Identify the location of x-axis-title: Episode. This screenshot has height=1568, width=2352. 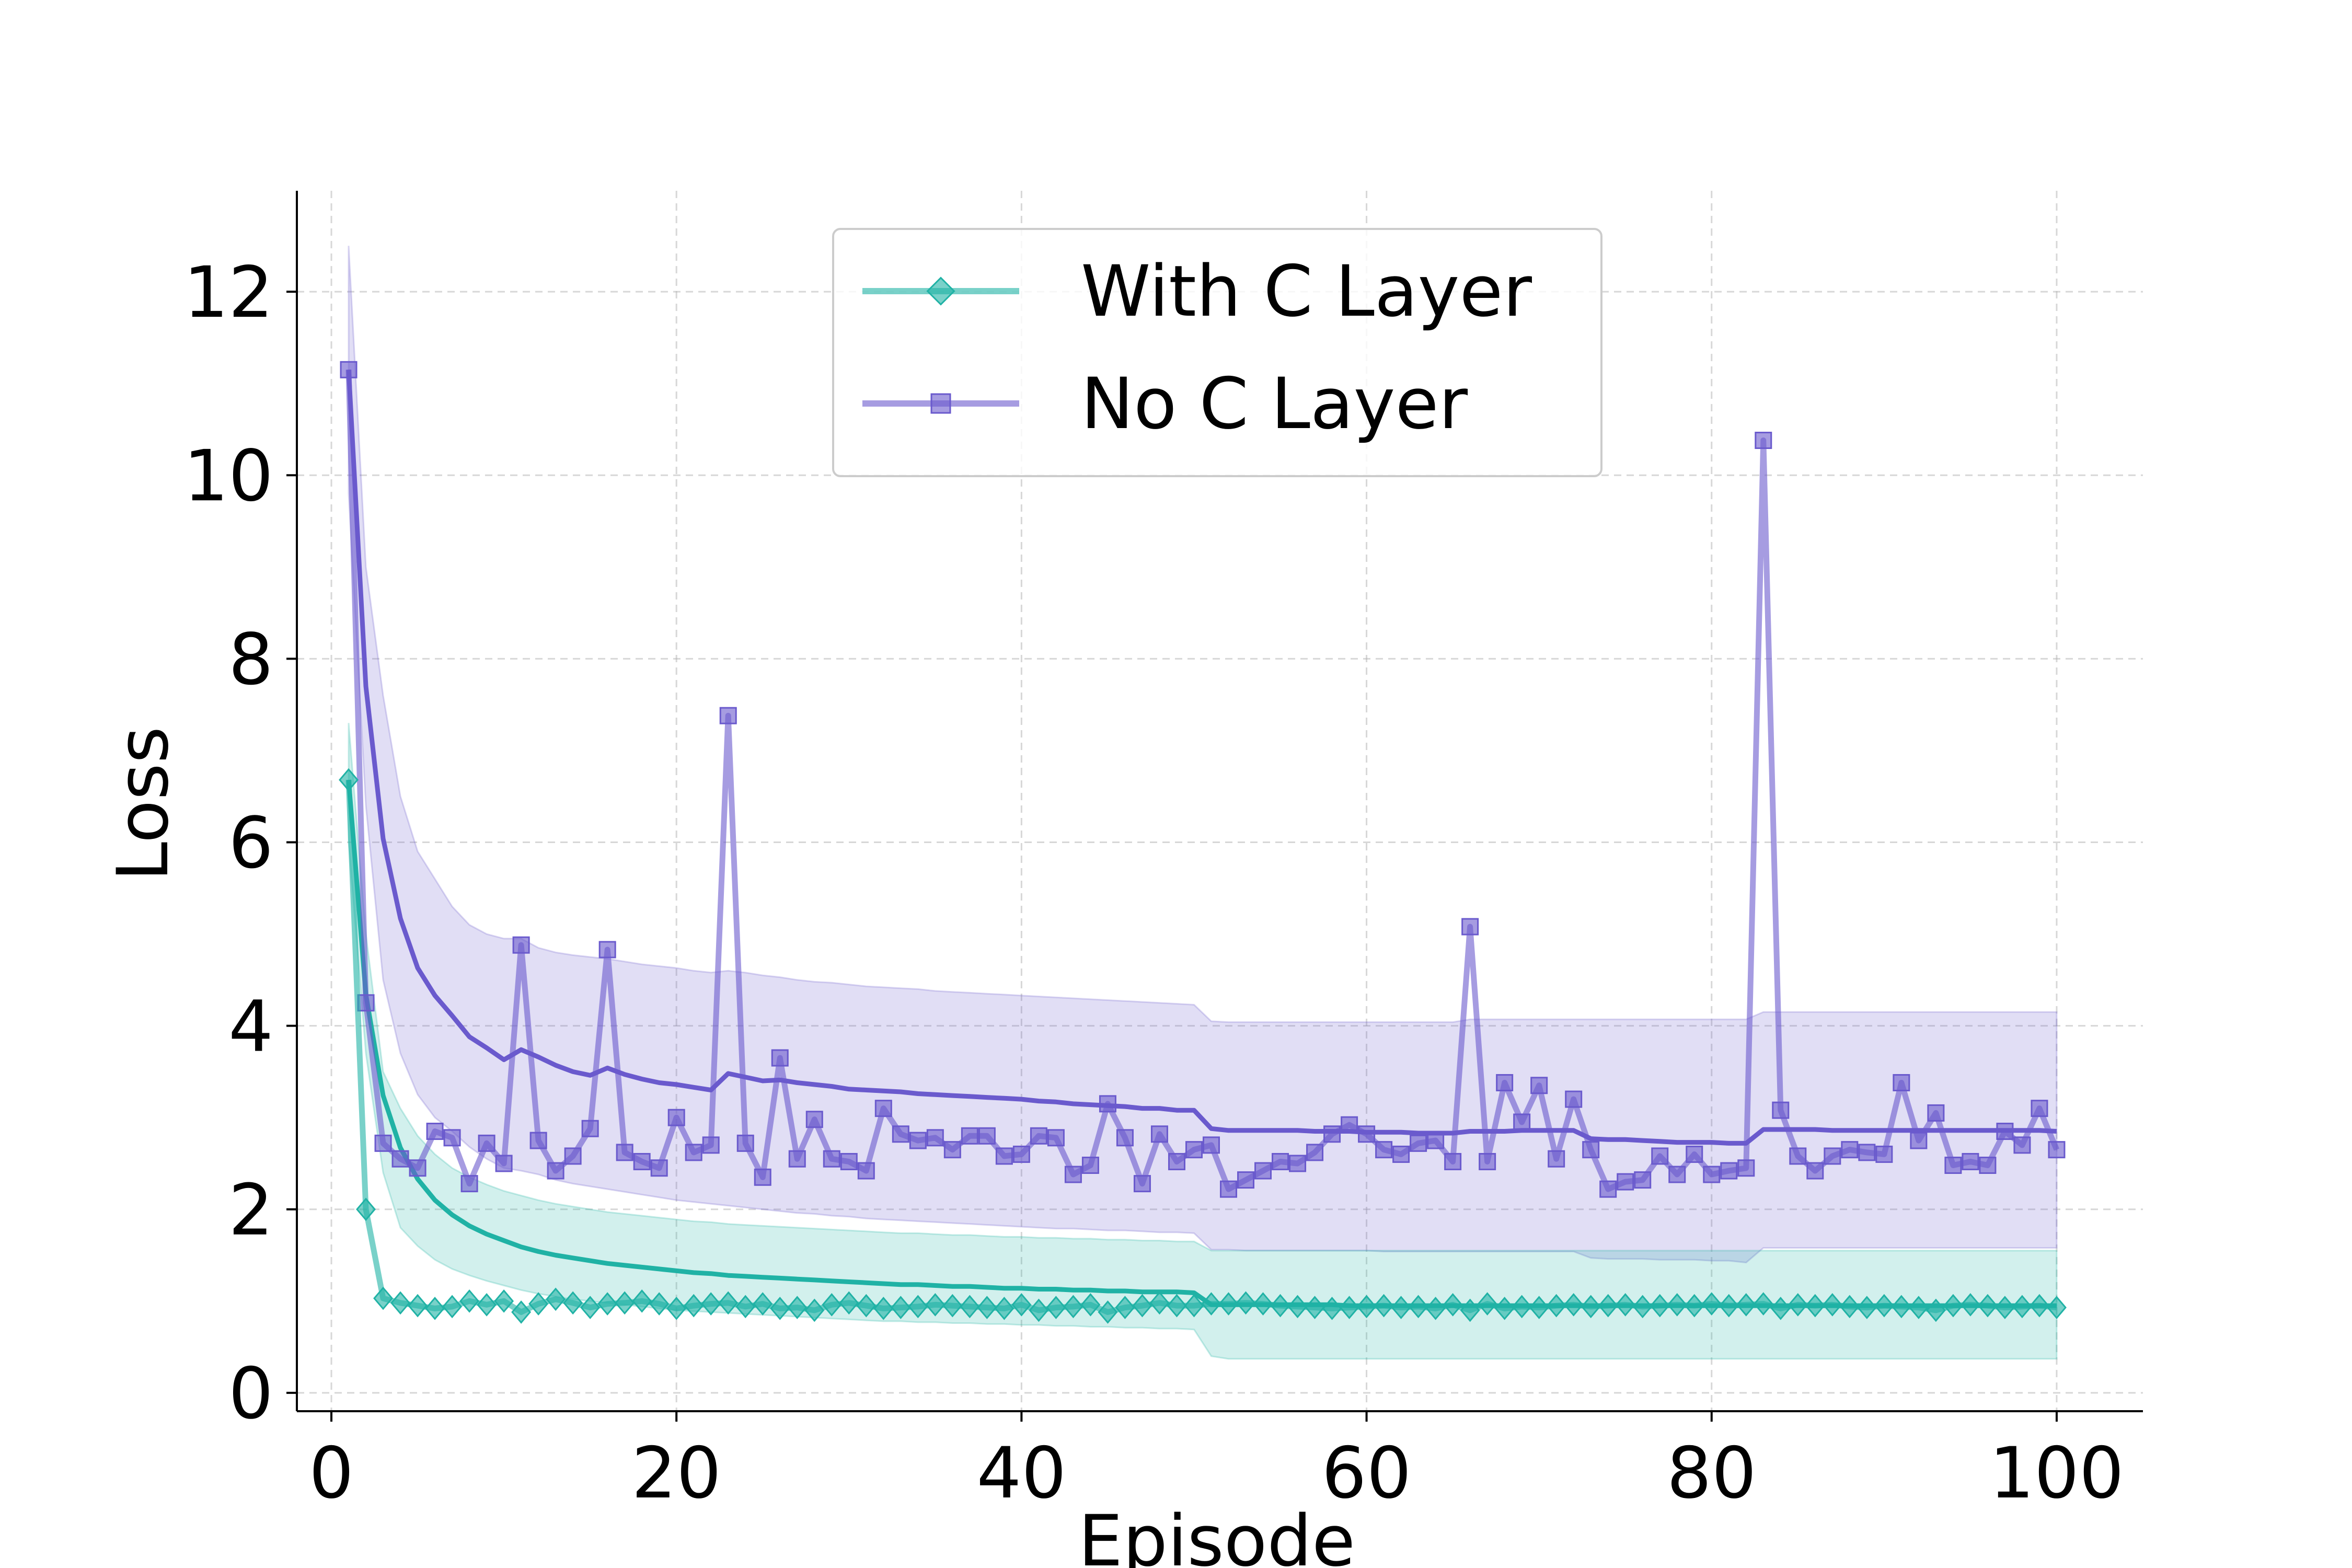
(1216, 1534).